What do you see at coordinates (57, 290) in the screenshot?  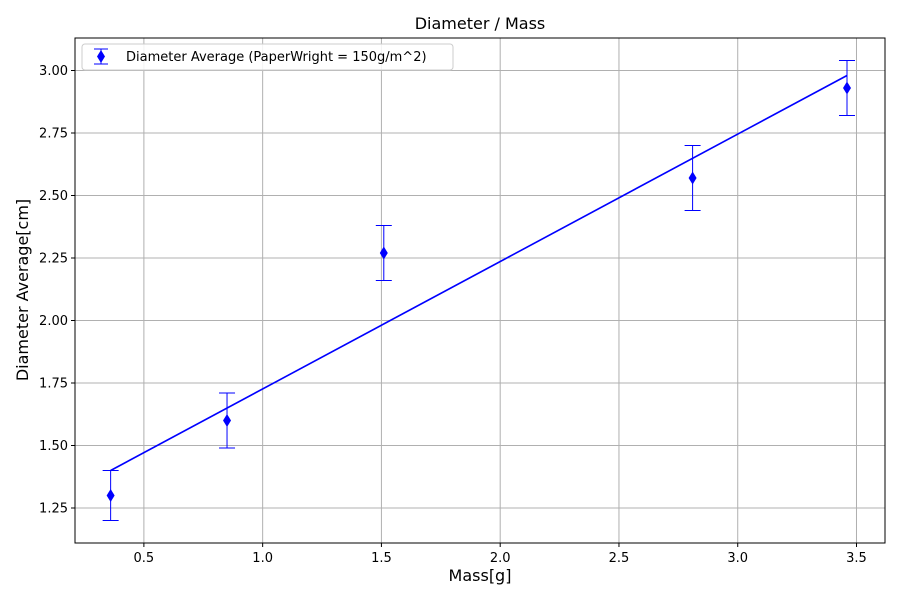 I see `y-ticks: 1.25 1.50 1.75 2.00 2.25 2.50 2.75 3.00` at bounding box center [57, 290].